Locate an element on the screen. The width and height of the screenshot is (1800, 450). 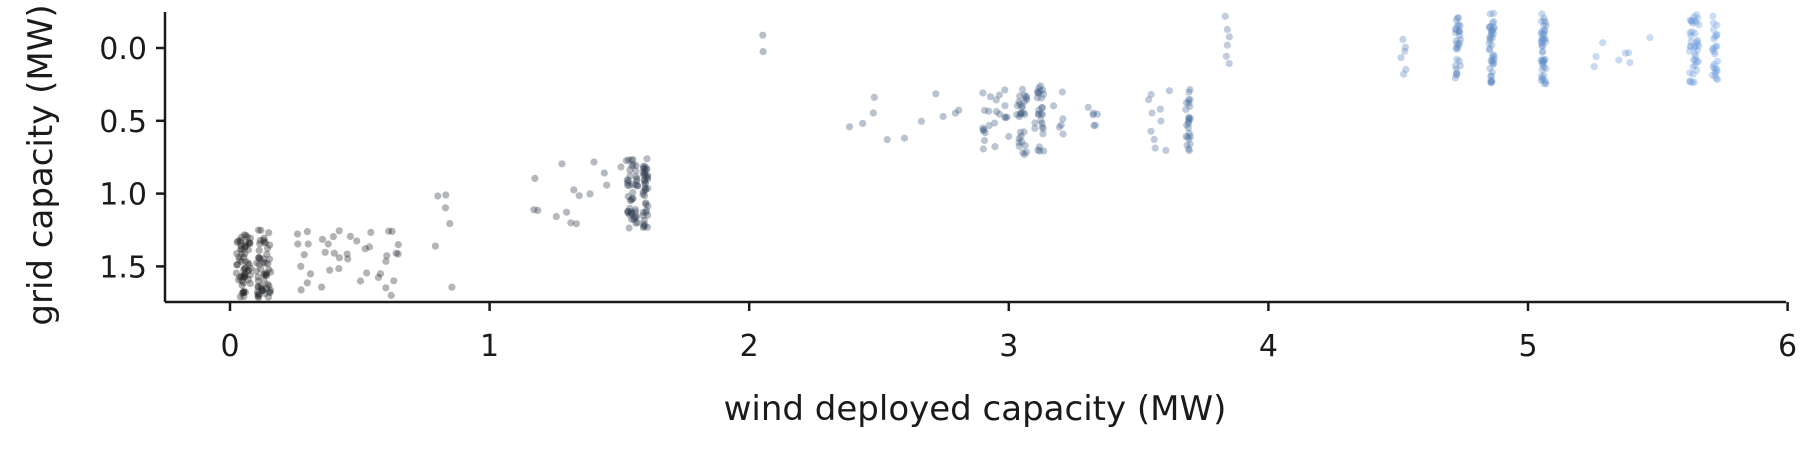
x-tick-label: 4 is located at coordinates (1268, 346).